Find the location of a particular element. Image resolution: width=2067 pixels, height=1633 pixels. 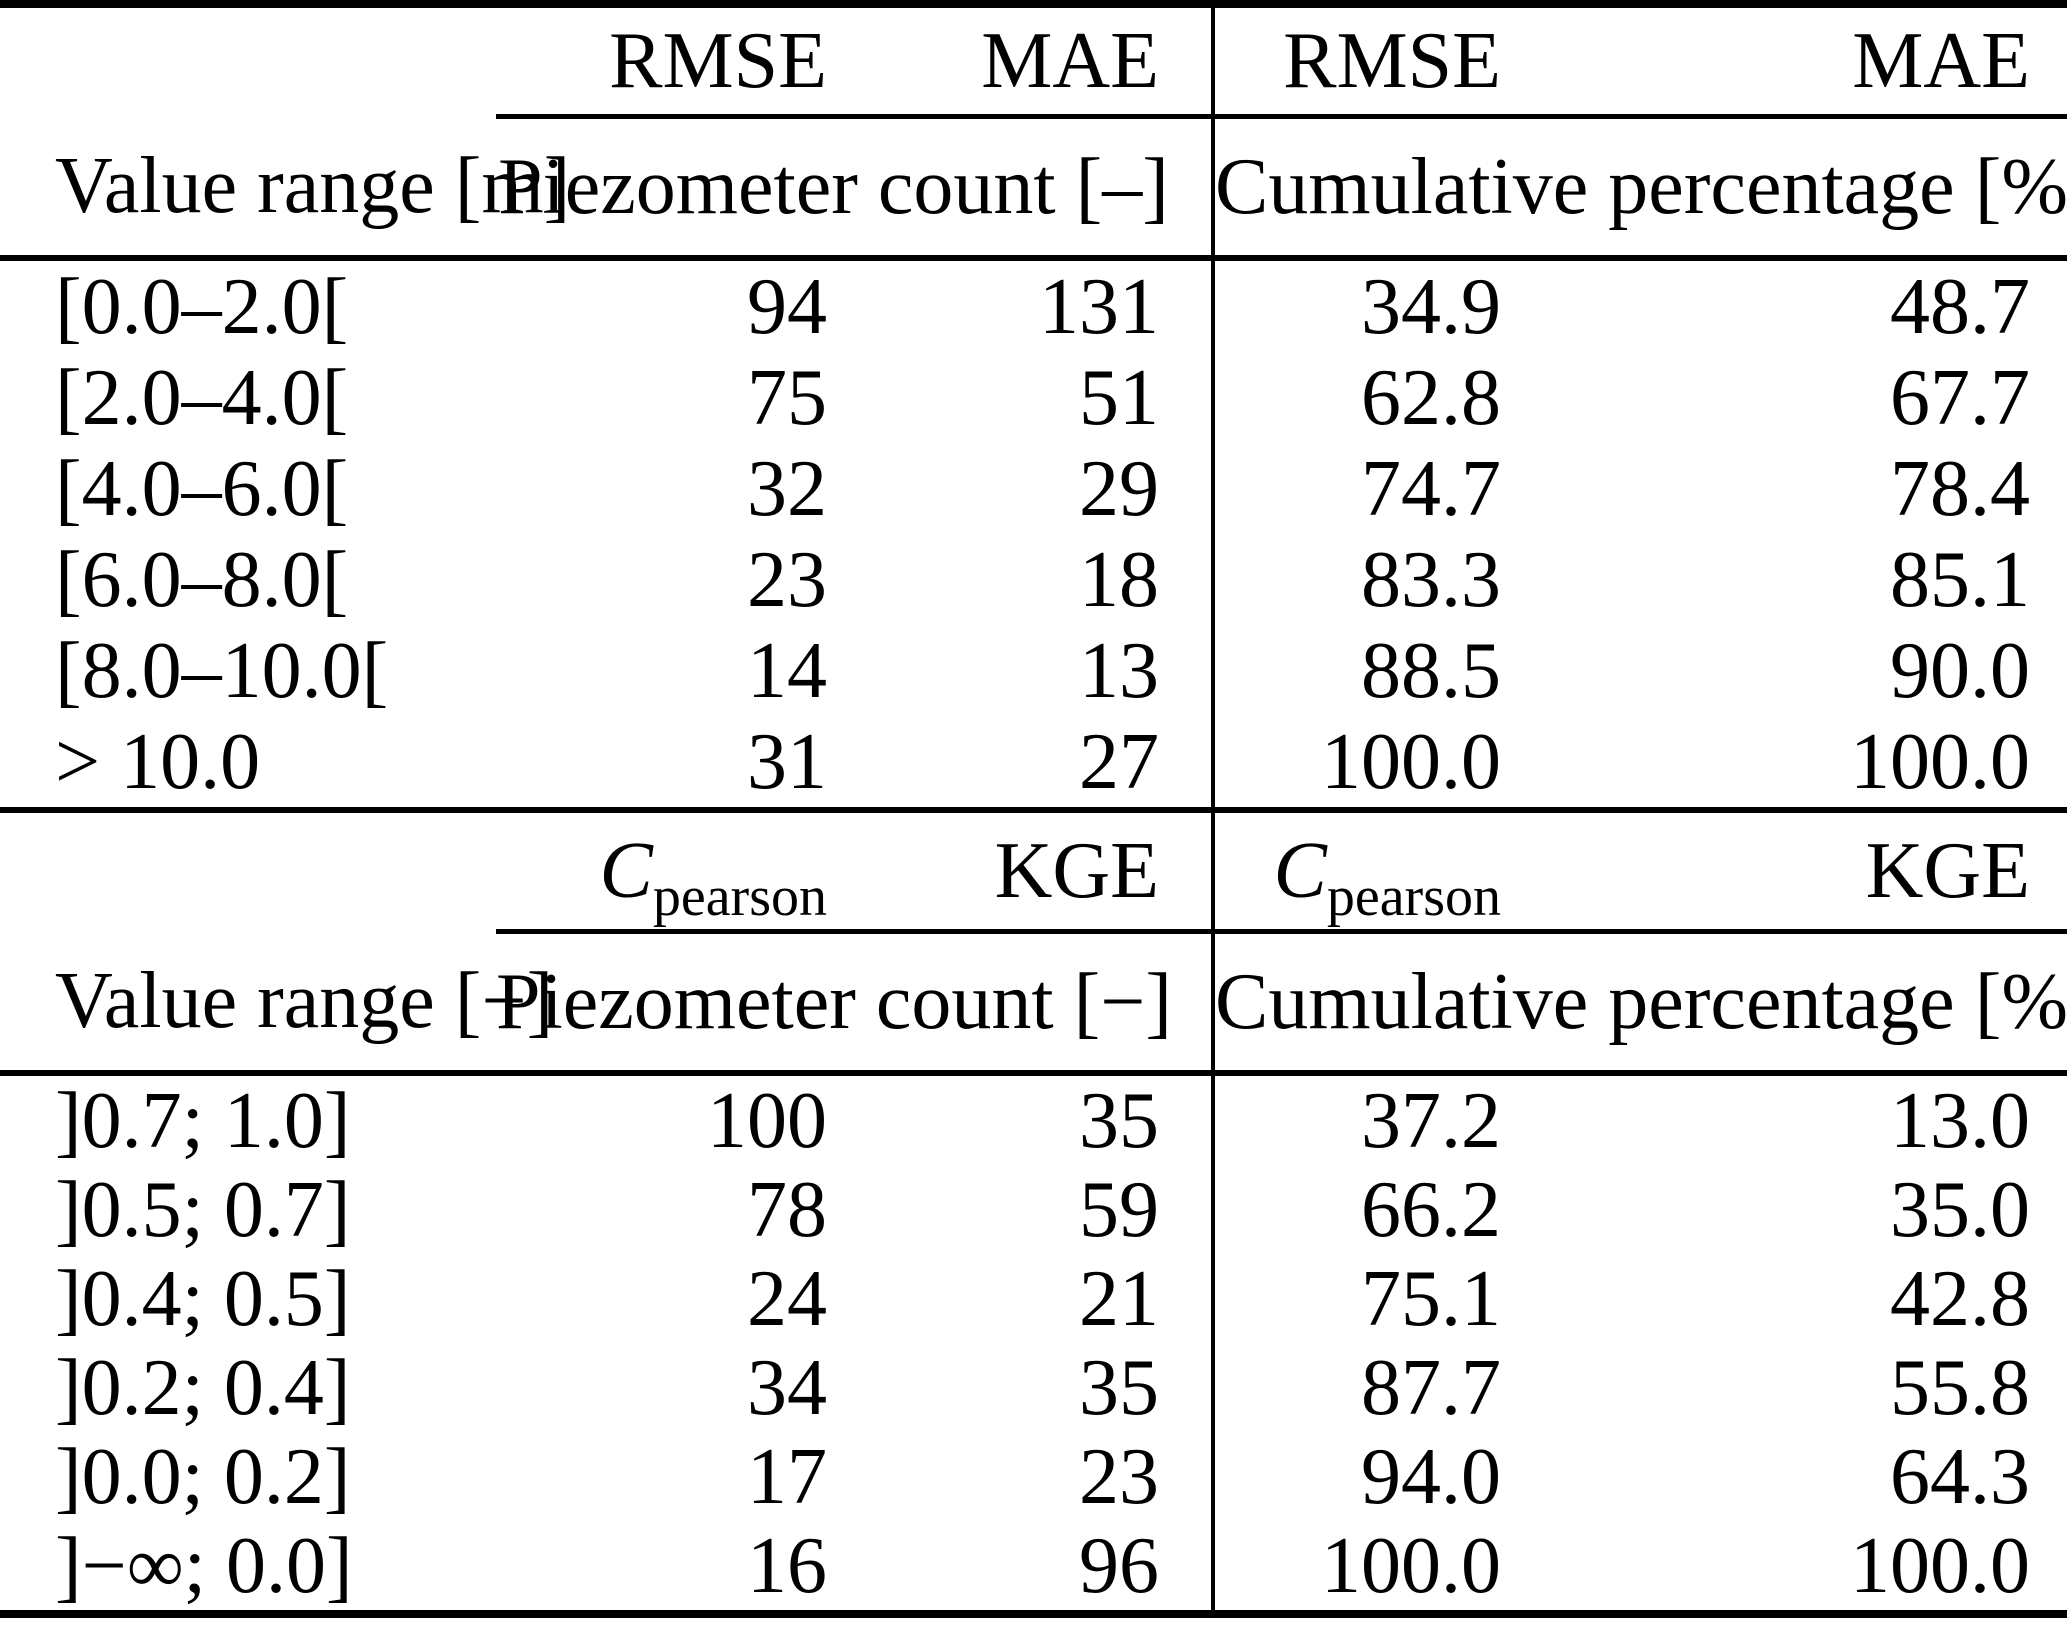

metric-header-cpearson-count: Cpearson is located at coordinates (661, 873).